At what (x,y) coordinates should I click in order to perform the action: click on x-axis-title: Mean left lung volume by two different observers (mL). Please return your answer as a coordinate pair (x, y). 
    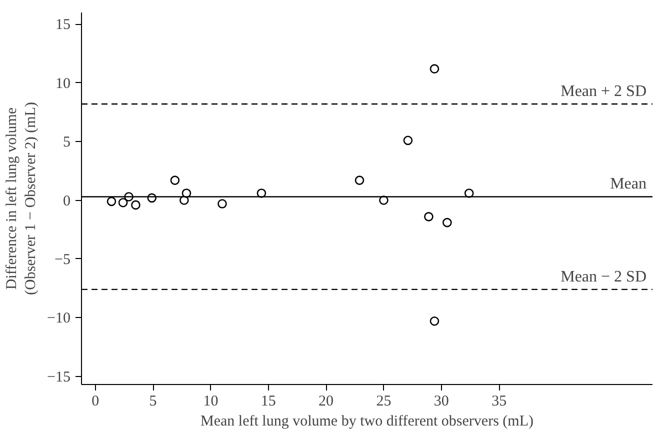
    Looking at the image, I should click on (367, 422).